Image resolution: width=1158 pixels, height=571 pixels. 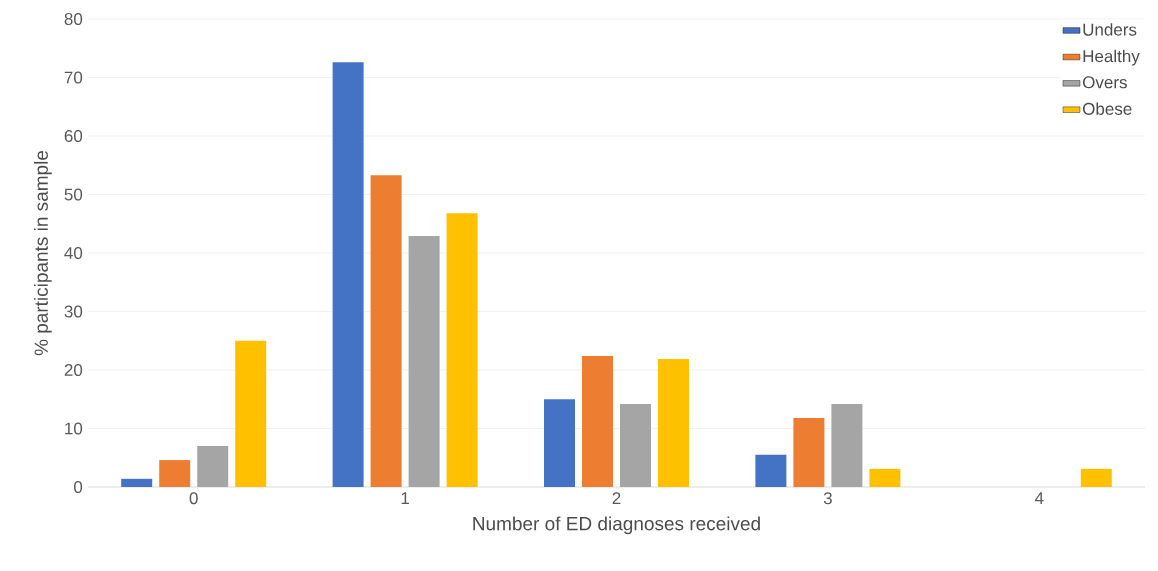 I want to click on y-tick-label: 30, so click(x=73, y=311).